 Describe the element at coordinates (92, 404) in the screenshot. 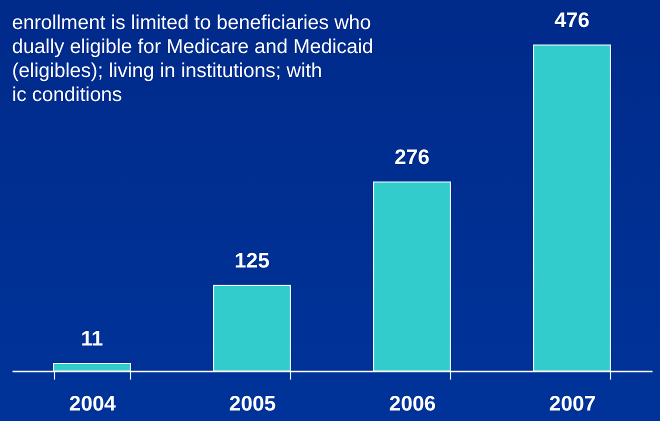

I see `x-tick-label: 2004` at that location.